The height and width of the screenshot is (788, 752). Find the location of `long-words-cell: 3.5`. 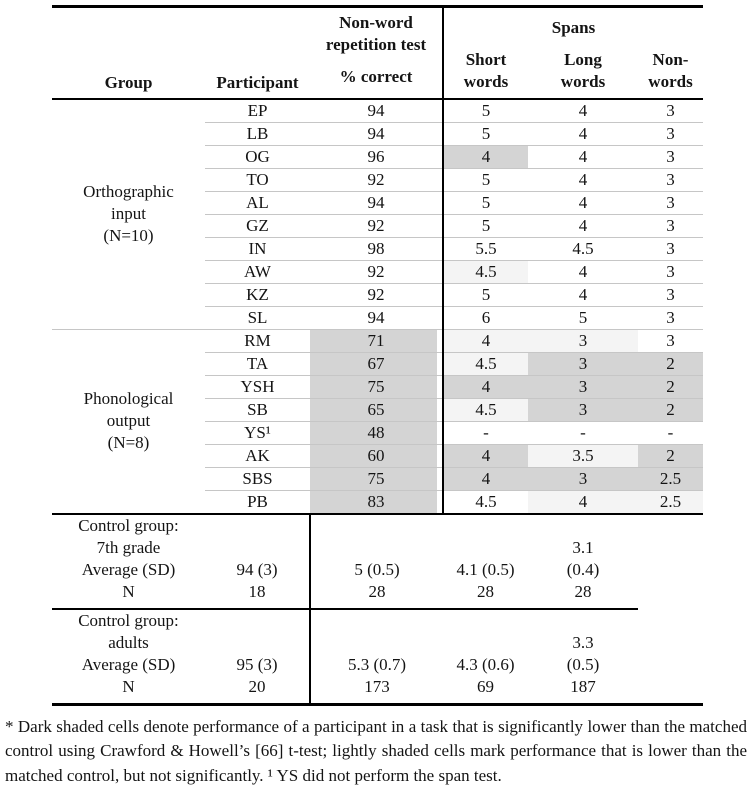

long-words-cell: 3.5 is located at coordinates (583, 455).